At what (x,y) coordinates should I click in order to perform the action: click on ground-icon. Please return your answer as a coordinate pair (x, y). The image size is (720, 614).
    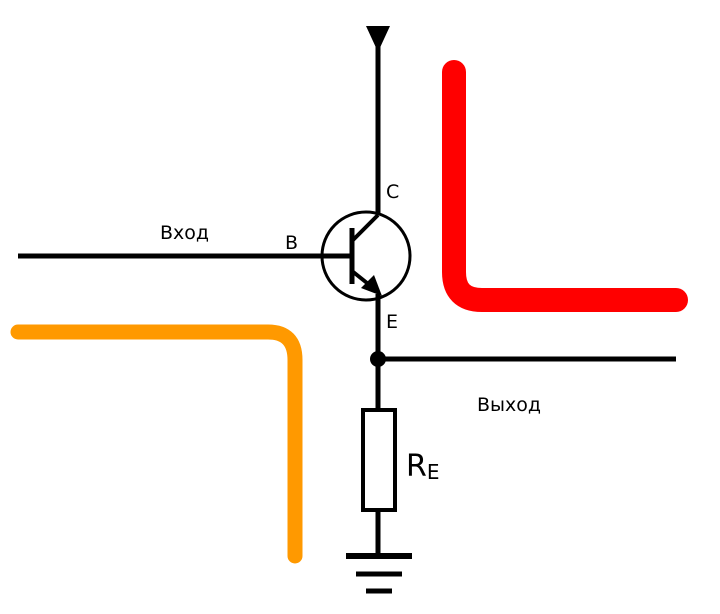
    Looking at the image, I should click on (379, 573).